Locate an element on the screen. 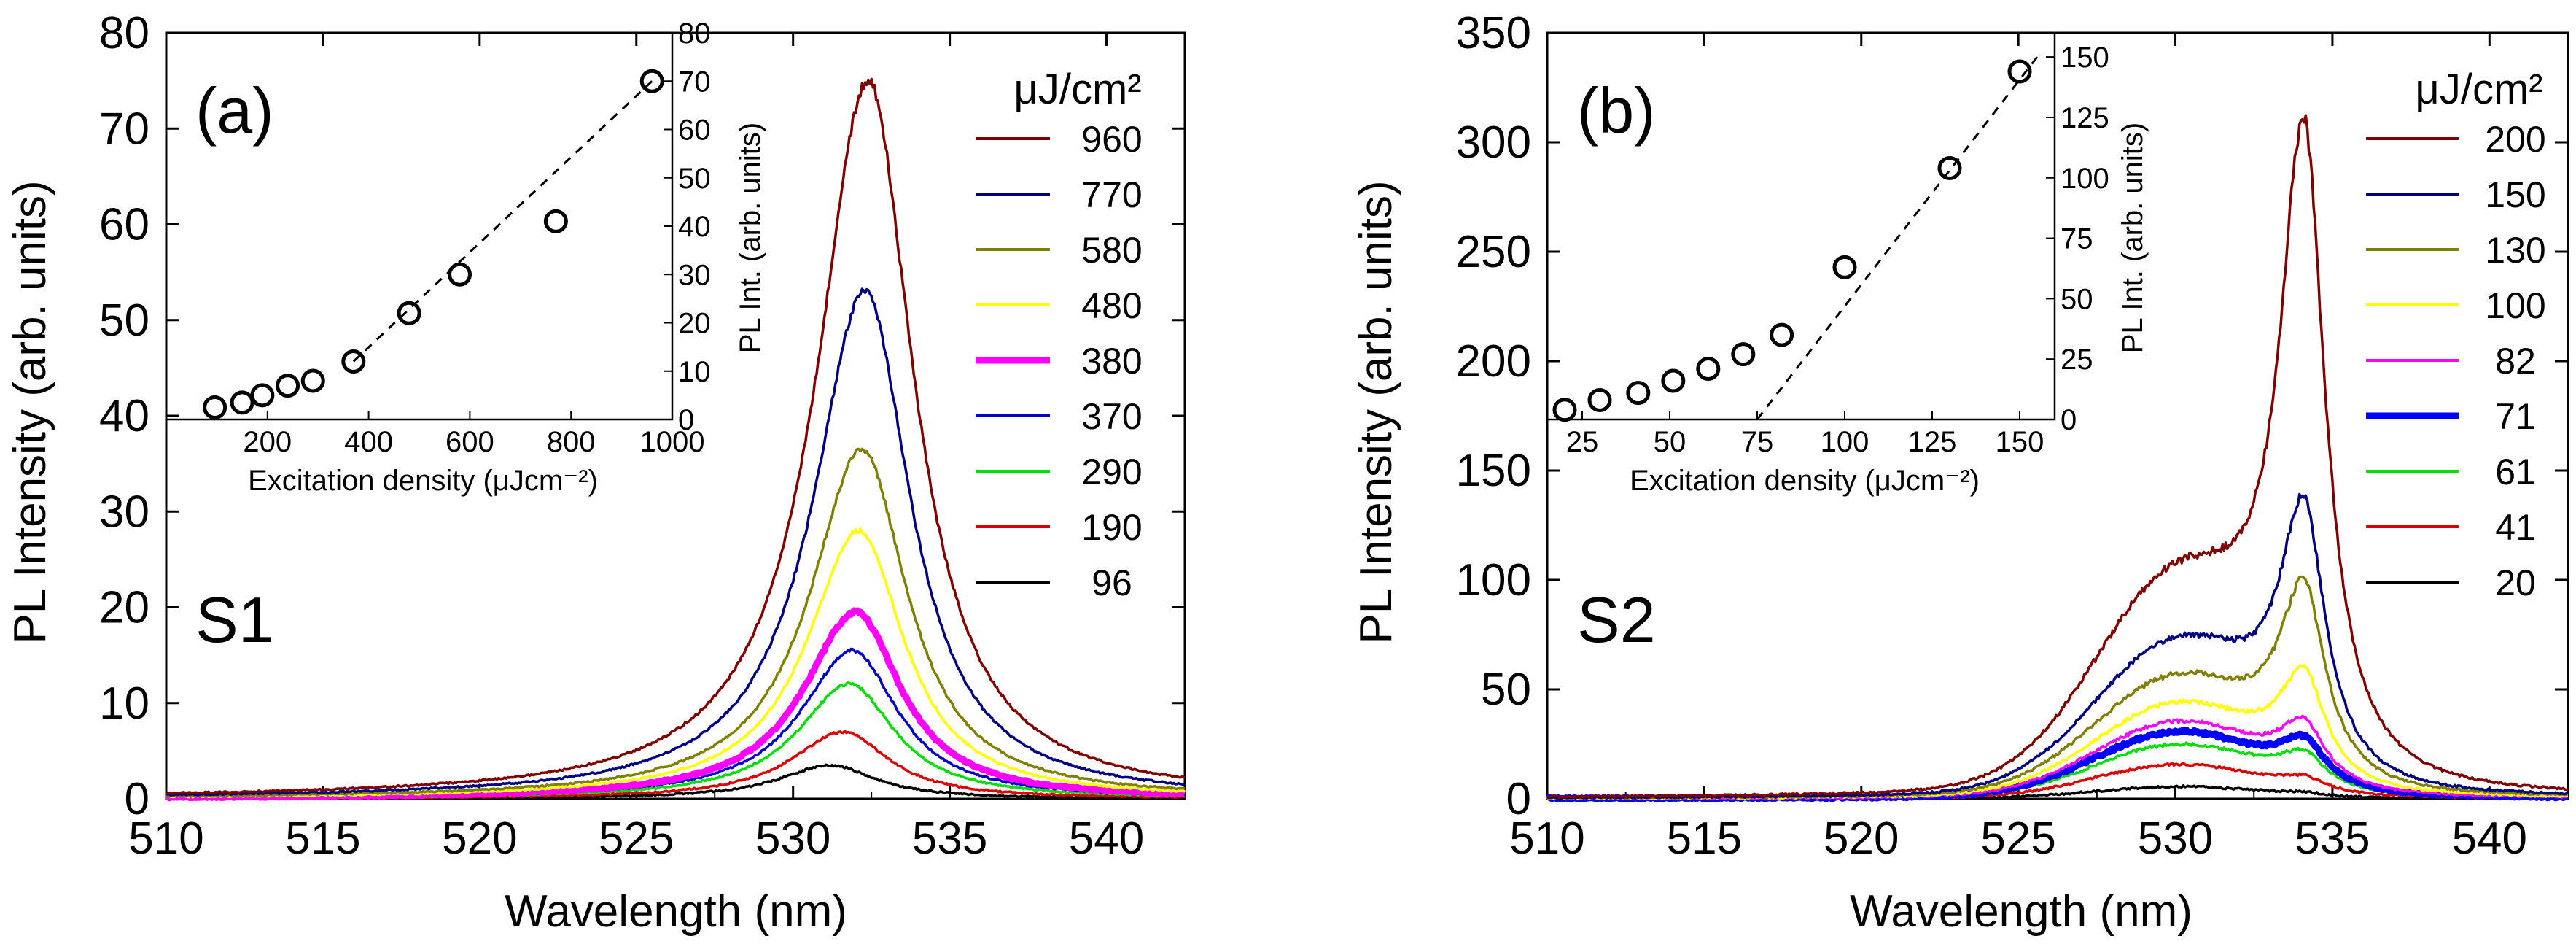 Image resolution: width=2576 pixels, height=952 pixels. inset-x-tick-label-a-800: 800 is located at coordinates (571, 442).